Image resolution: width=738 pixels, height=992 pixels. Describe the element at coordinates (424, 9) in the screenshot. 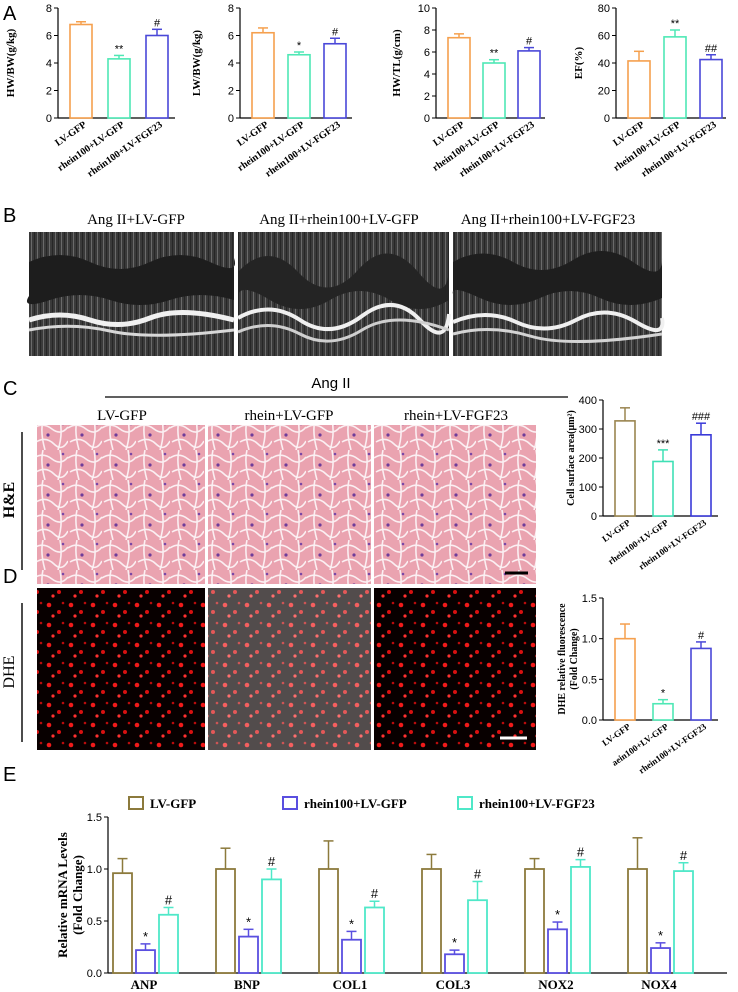

I see `hwtl-ytick-label: 10` at that location.